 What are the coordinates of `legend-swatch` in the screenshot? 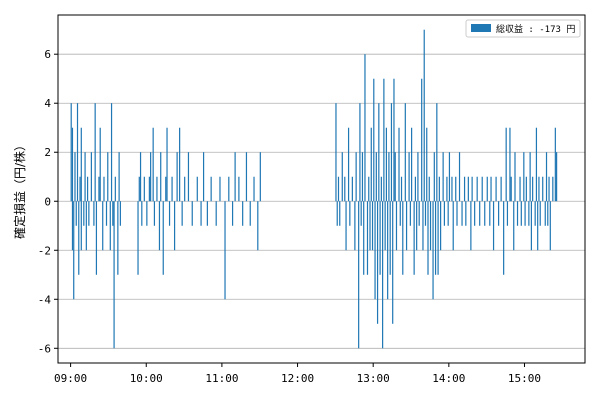 It's located at (481, 28).